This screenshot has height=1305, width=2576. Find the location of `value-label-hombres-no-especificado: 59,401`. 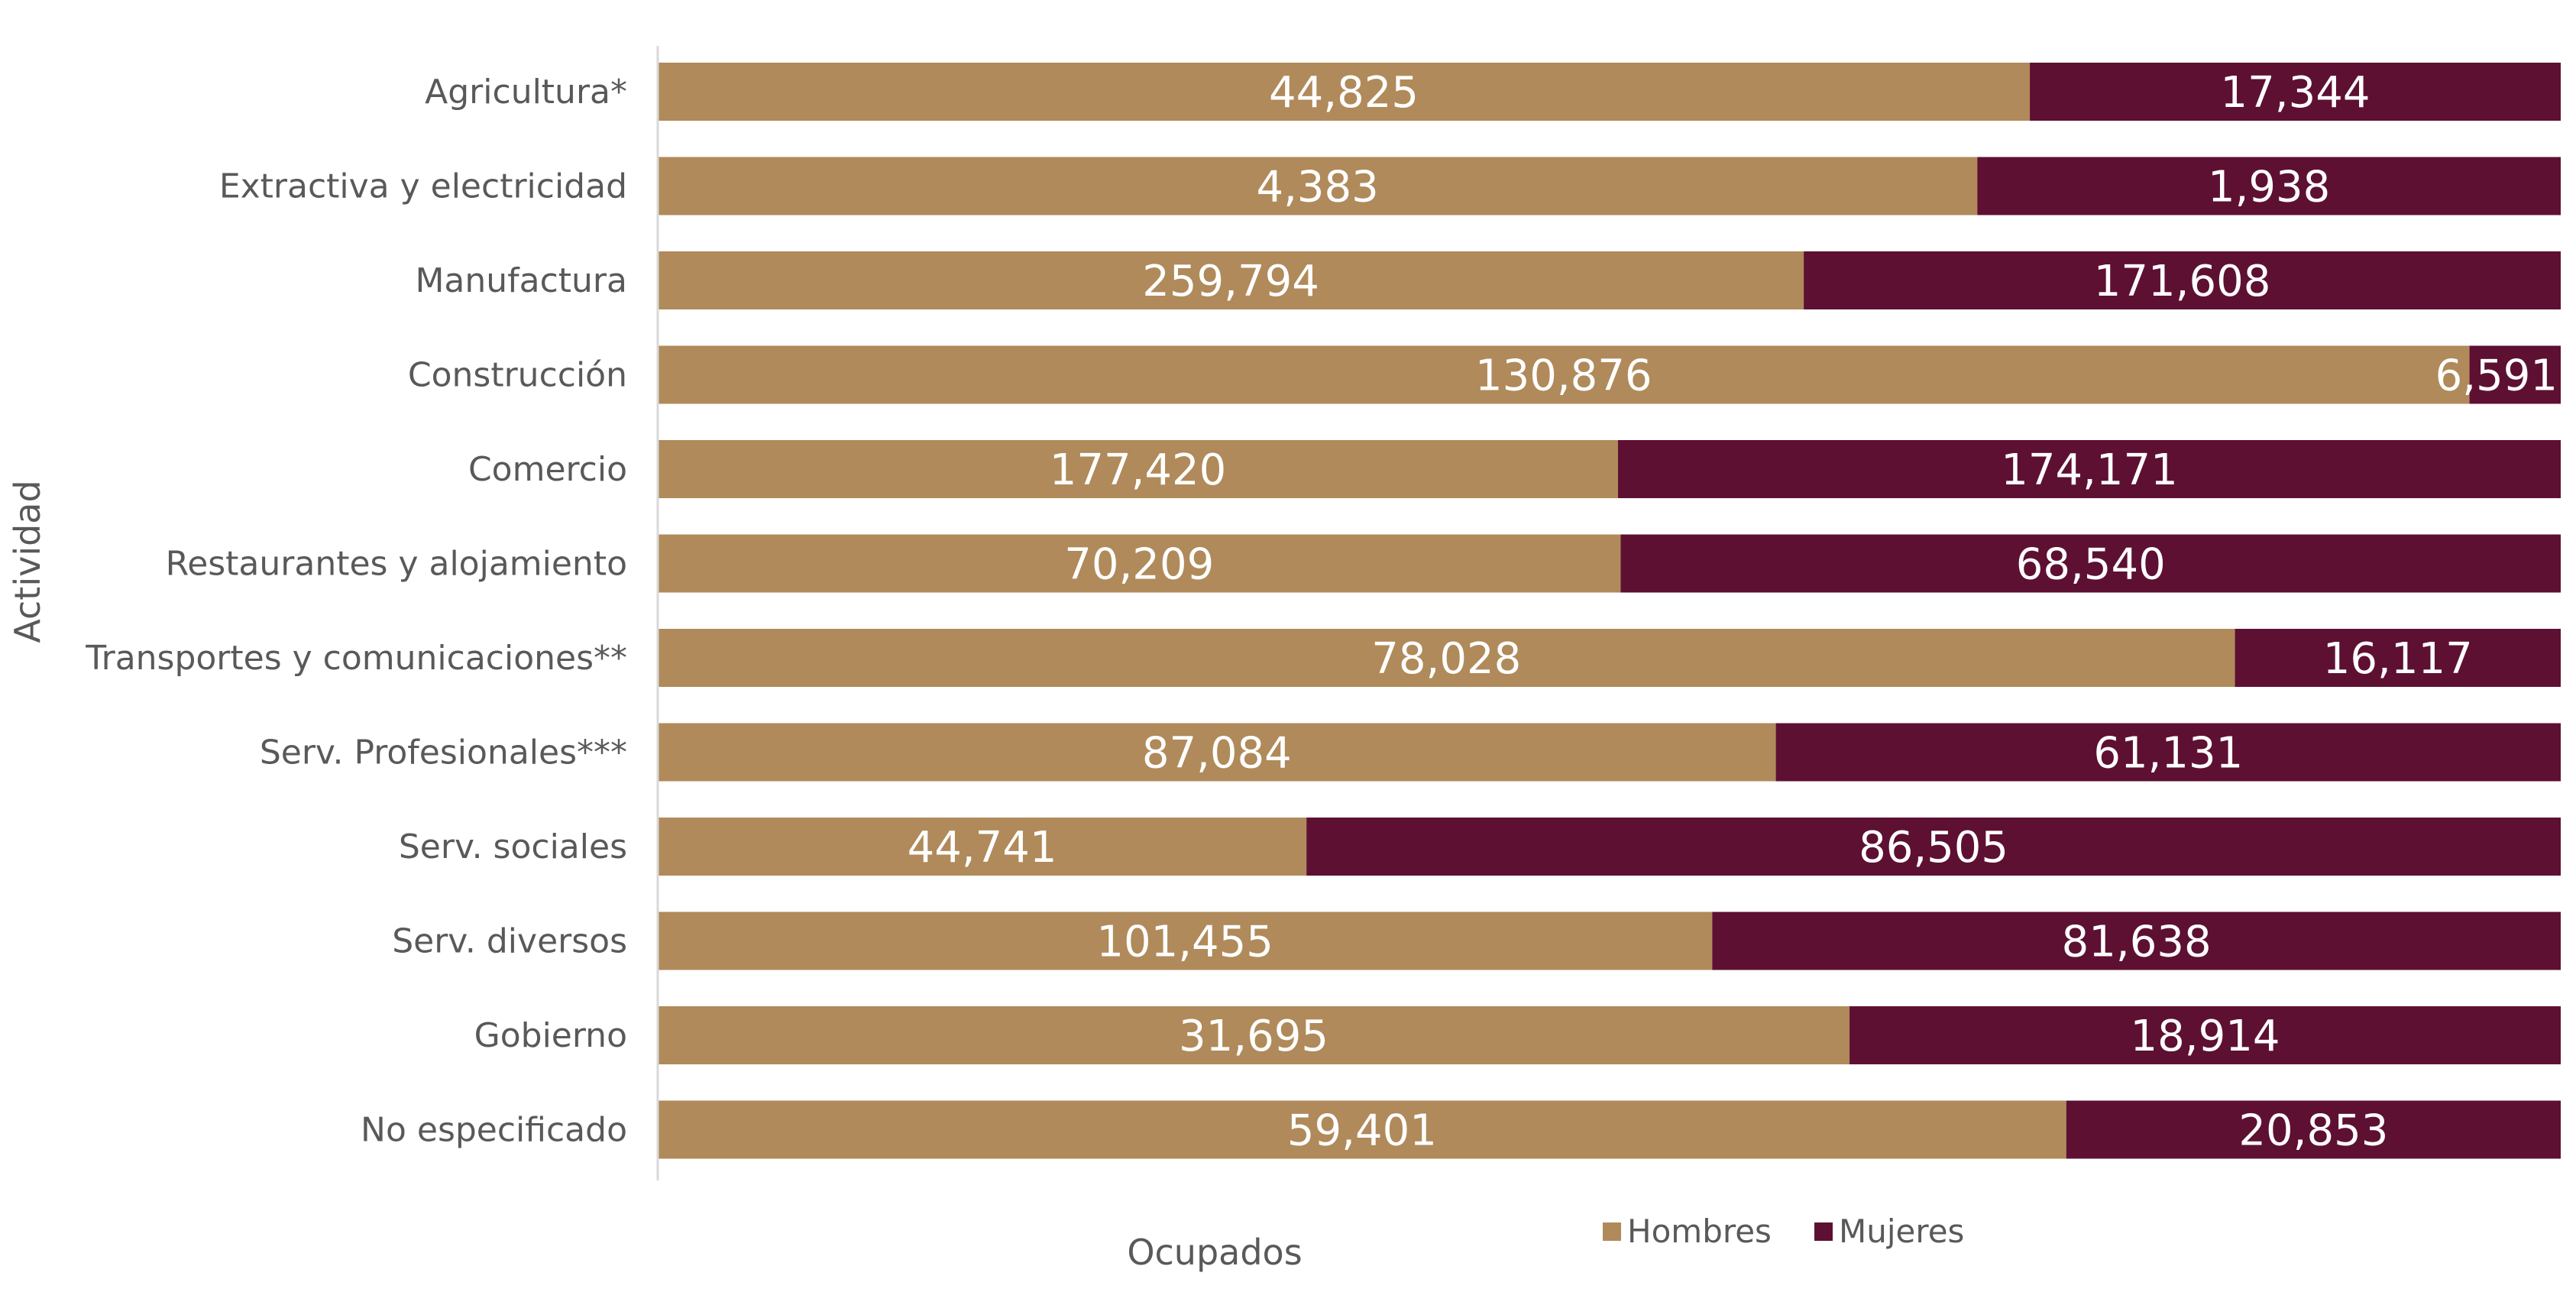

value-label-hombres-no-especificado: 59,401 is located at coordinates (1362, 1131).